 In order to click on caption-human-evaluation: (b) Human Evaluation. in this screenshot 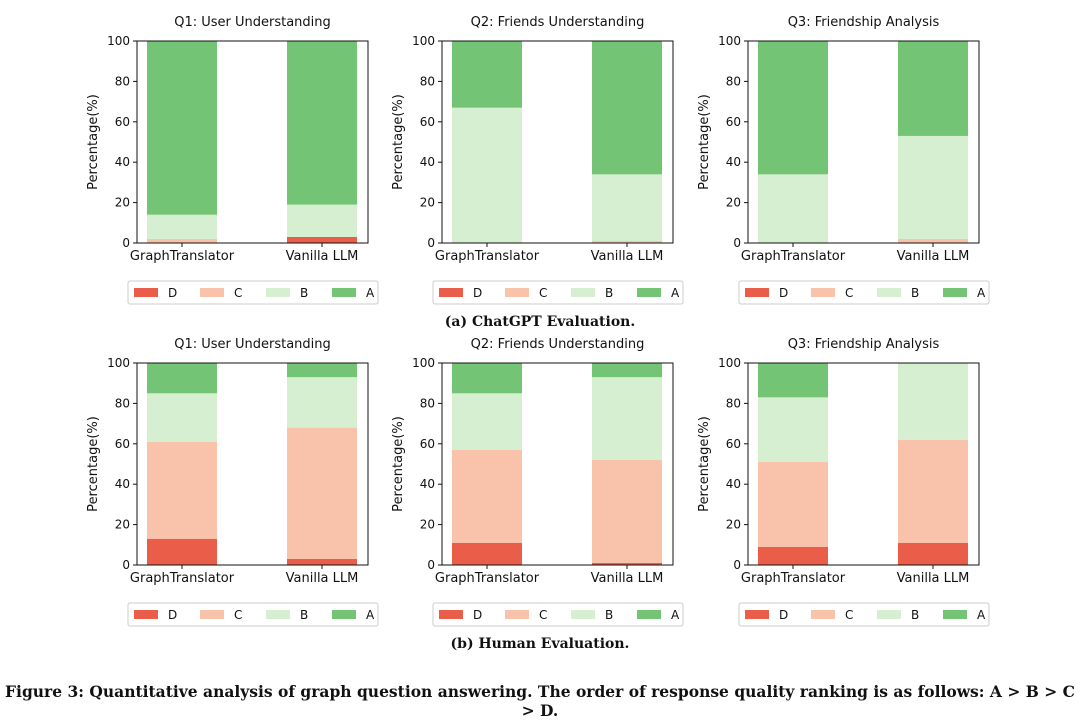, I will do `click(540, 644)`.